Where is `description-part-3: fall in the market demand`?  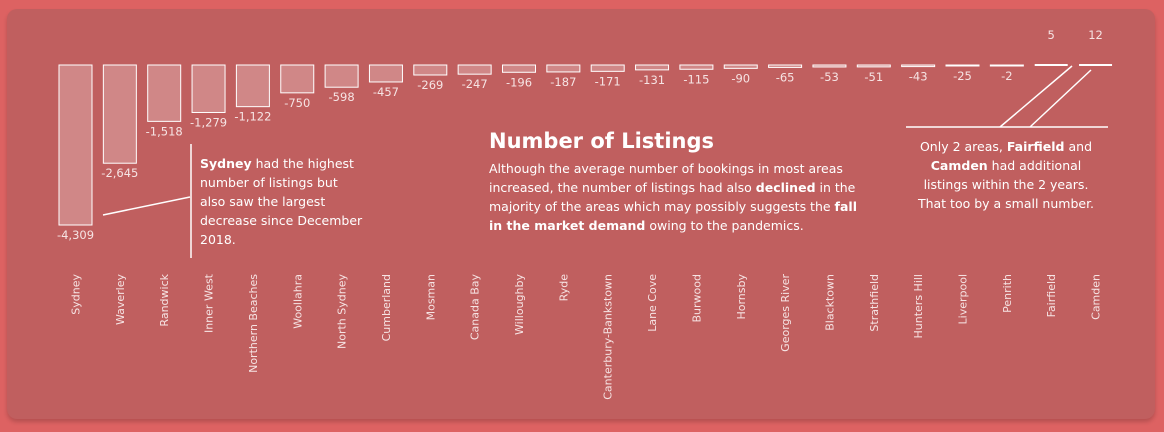
description-part-3: fall in the market demand is located at coordinates (673, 216).